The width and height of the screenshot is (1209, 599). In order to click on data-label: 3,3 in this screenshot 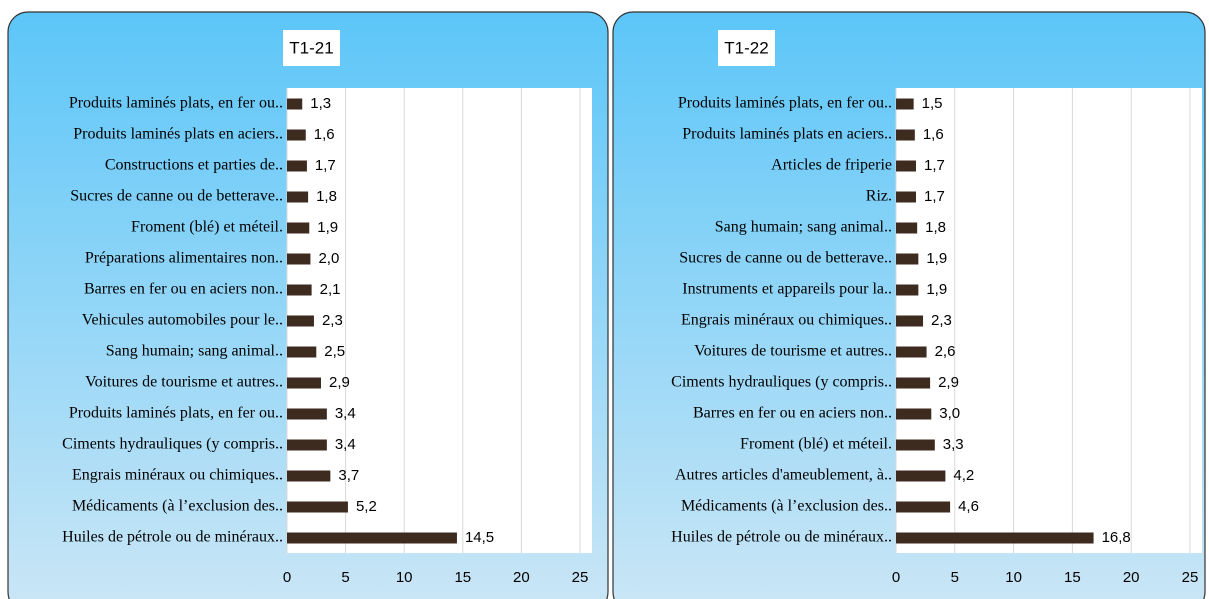, I will do `click(953, 444)`.